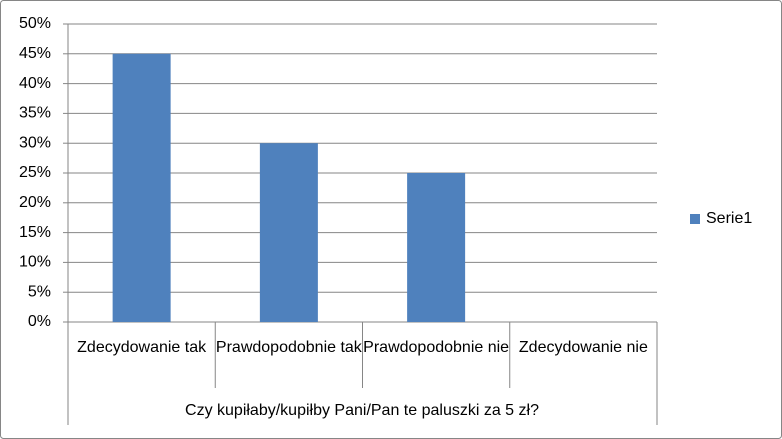 The image size is (782, 439). I want to click on y-tick-label: 0%, so click(39, 321).